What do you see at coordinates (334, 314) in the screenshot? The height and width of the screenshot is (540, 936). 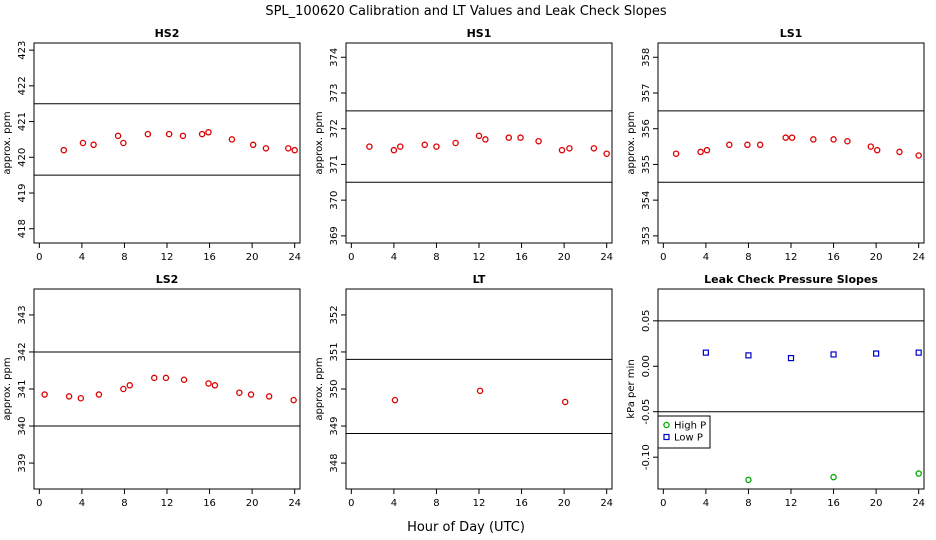 I see `y-tick-label: 352` at bounding box center [334, 314].